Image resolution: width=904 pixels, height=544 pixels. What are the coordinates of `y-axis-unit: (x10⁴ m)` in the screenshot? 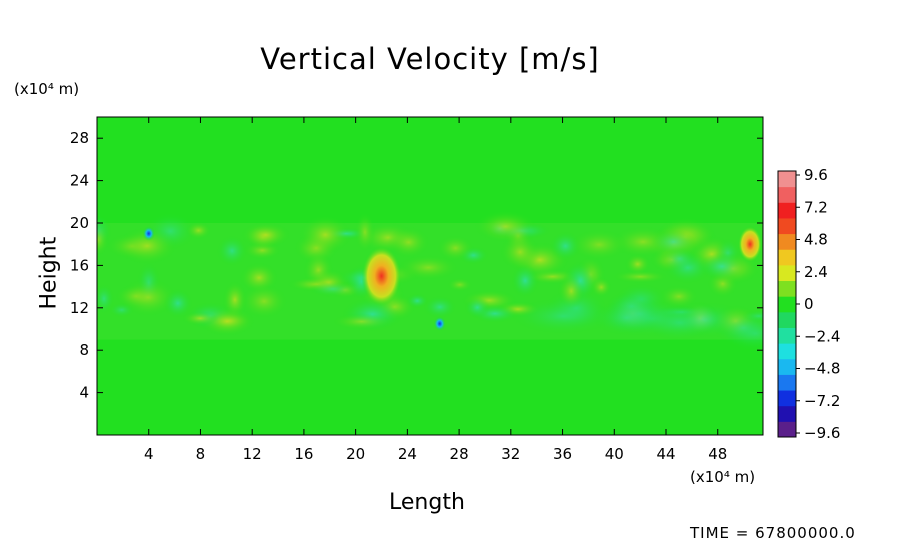 It's located at (46, 89).